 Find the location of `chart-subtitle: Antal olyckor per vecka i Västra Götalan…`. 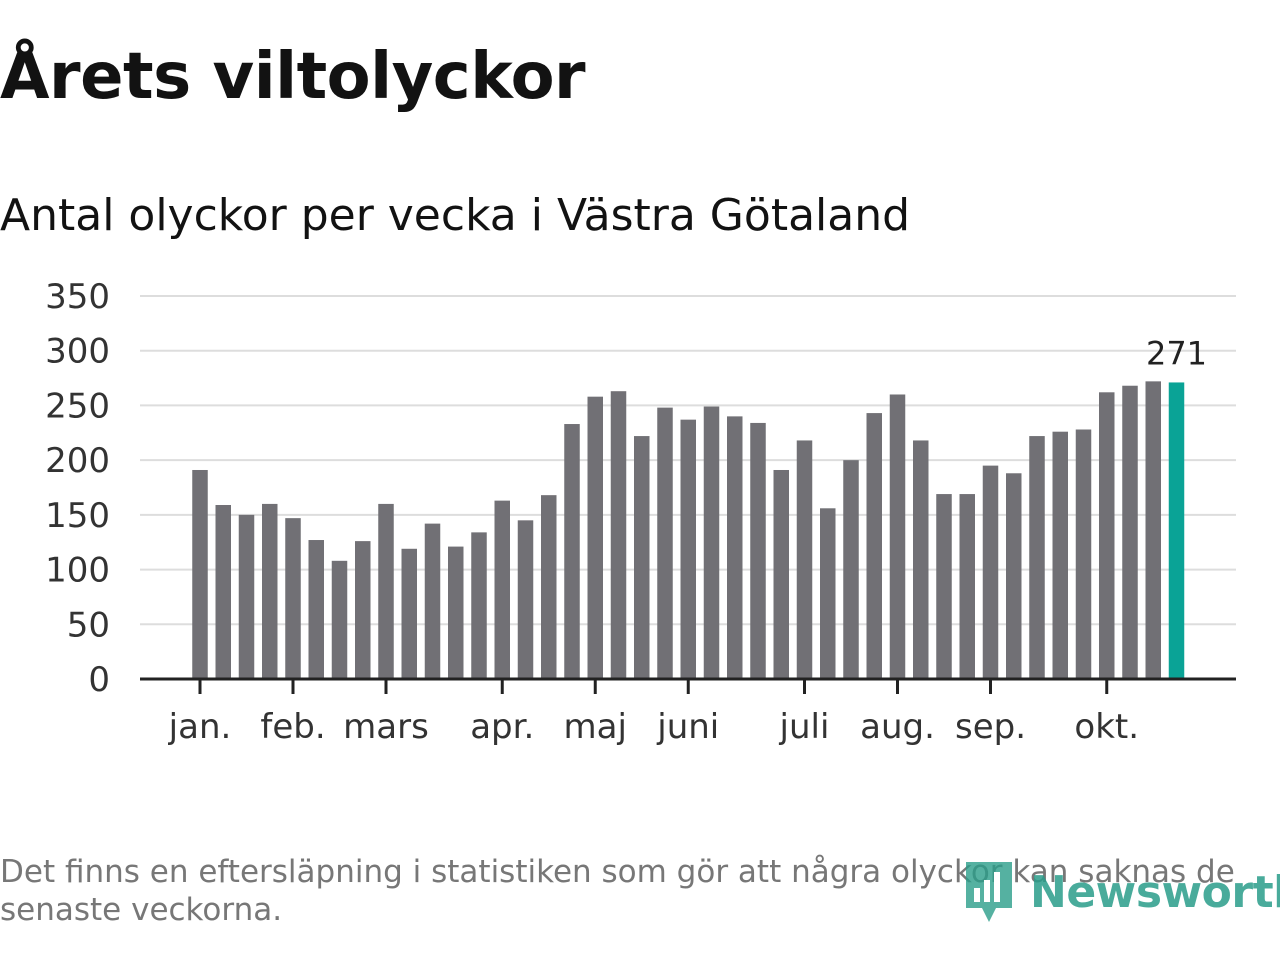

chart-subtitle: Antal olyckor per vecka i Västra Götalan… is located at coordinates (455, 215).